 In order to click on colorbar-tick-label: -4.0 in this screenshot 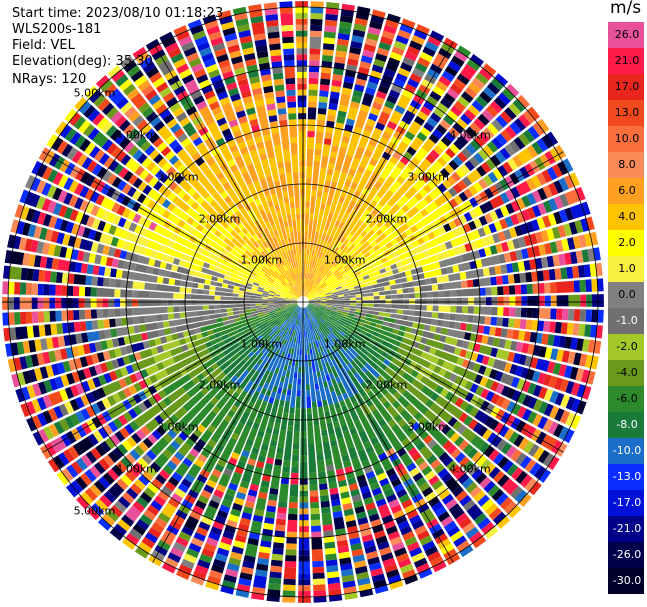, I will do `click(627, 372)`.